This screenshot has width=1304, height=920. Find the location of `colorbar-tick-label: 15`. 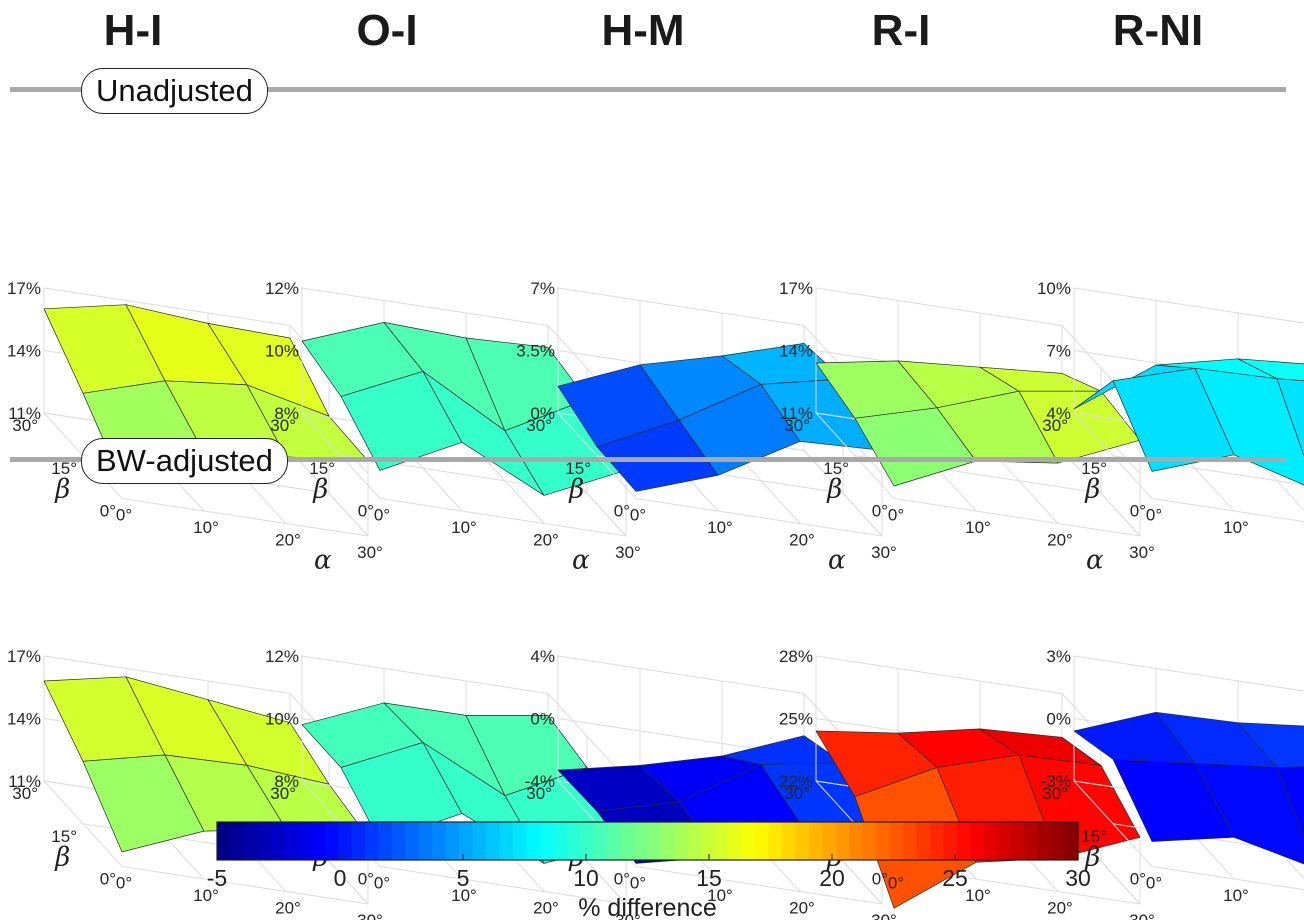

colorbar-tick-label: 15 is located at coordinates (709, 878).